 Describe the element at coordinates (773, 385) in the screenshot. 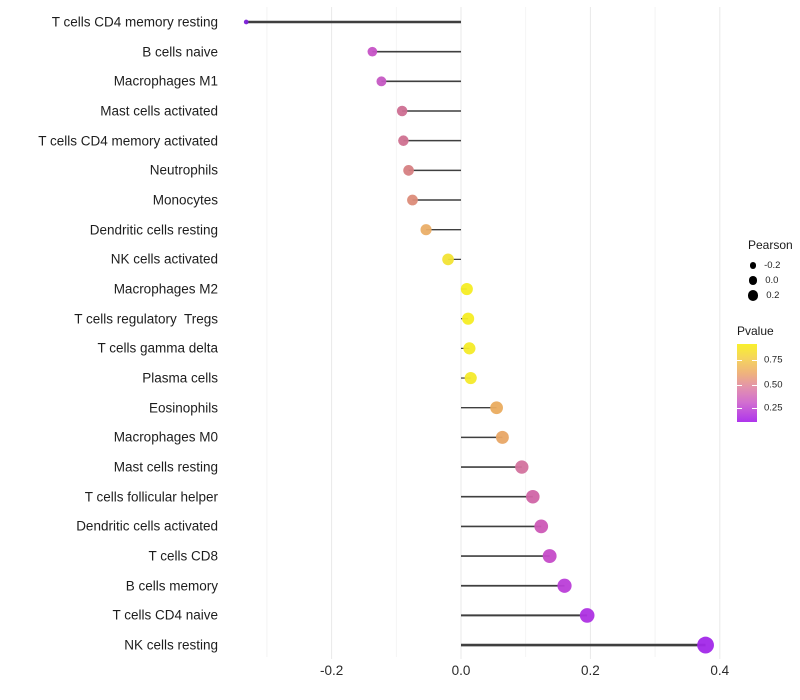

I see `colorbar-tick-label: 0.50` at that location.